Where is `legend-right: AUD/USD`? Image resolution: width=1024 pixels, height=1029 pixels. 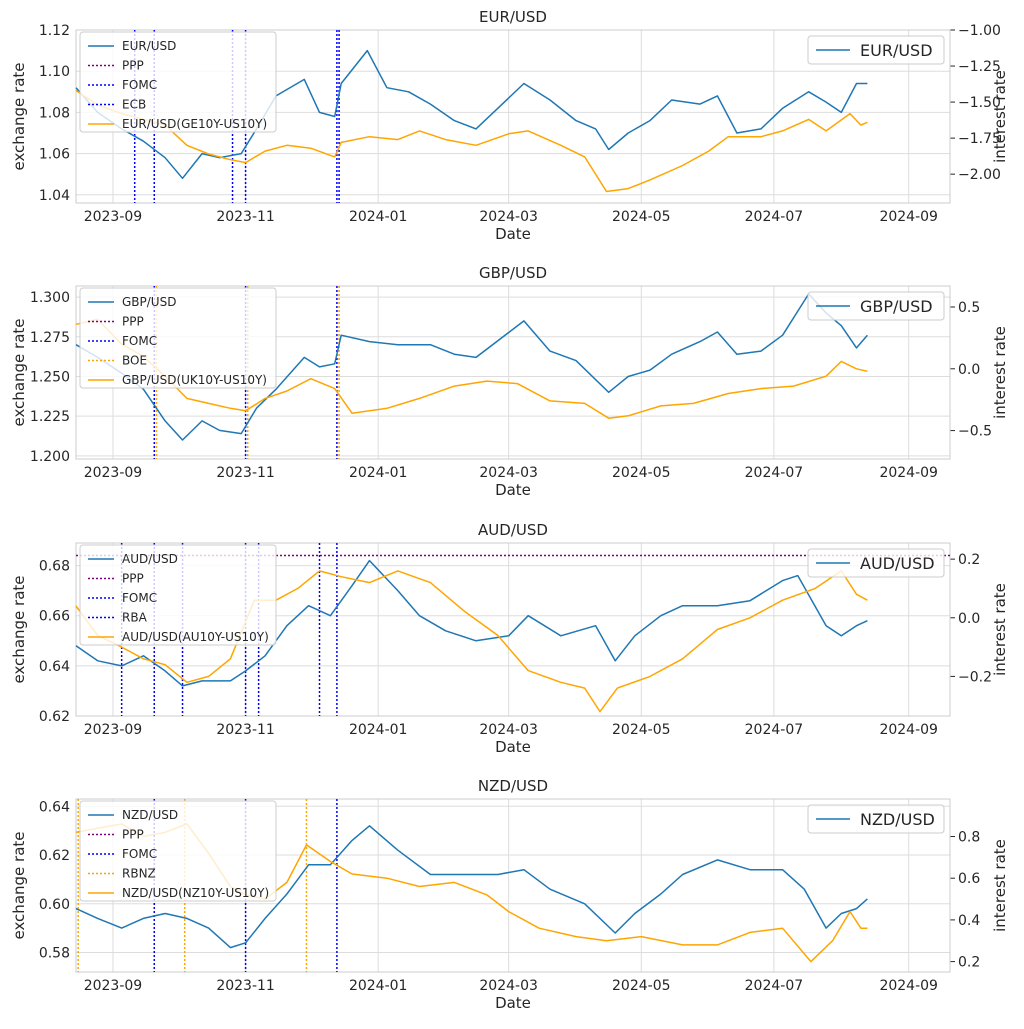
legend-right: AUD/USD is located at coordinates (876, 563).